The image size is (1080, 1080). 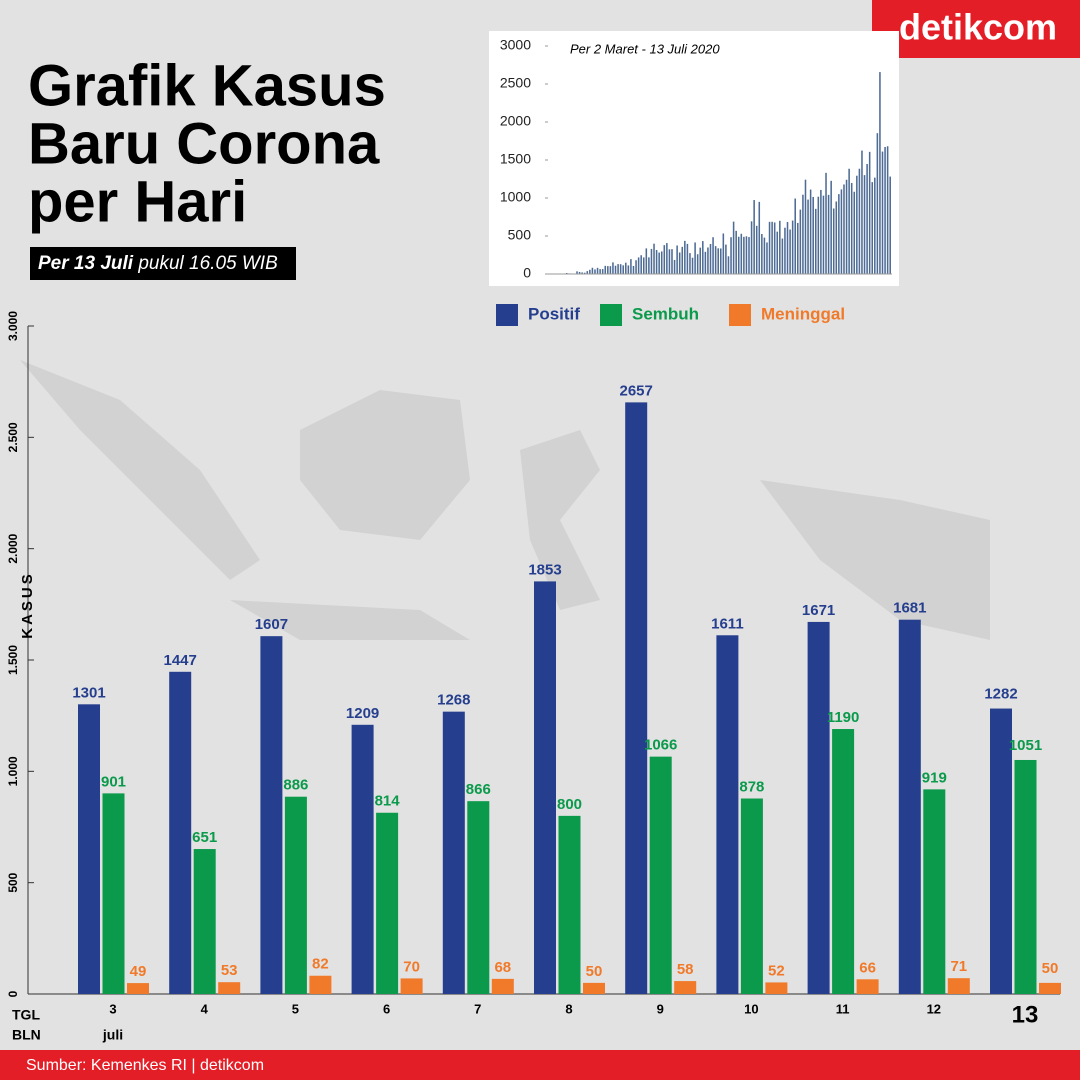 I want to click on value-label: 1853, so click(x=544, y=569).